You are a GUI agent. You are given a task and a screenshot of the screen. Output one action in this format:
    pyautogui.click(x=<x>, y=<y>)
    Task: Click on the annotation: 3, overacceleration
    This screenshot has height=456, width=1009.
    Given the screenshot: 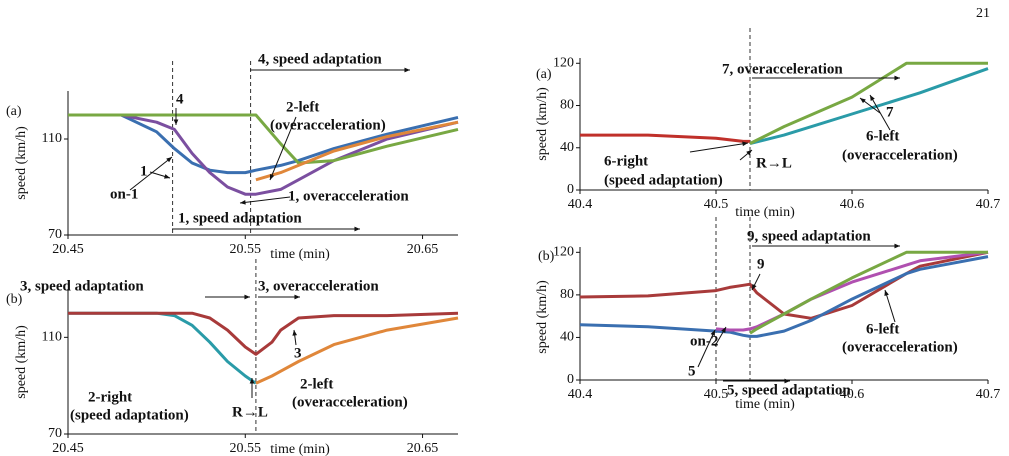 What is the action you would take?
    pyautogui.click(x=318, y=286)
    